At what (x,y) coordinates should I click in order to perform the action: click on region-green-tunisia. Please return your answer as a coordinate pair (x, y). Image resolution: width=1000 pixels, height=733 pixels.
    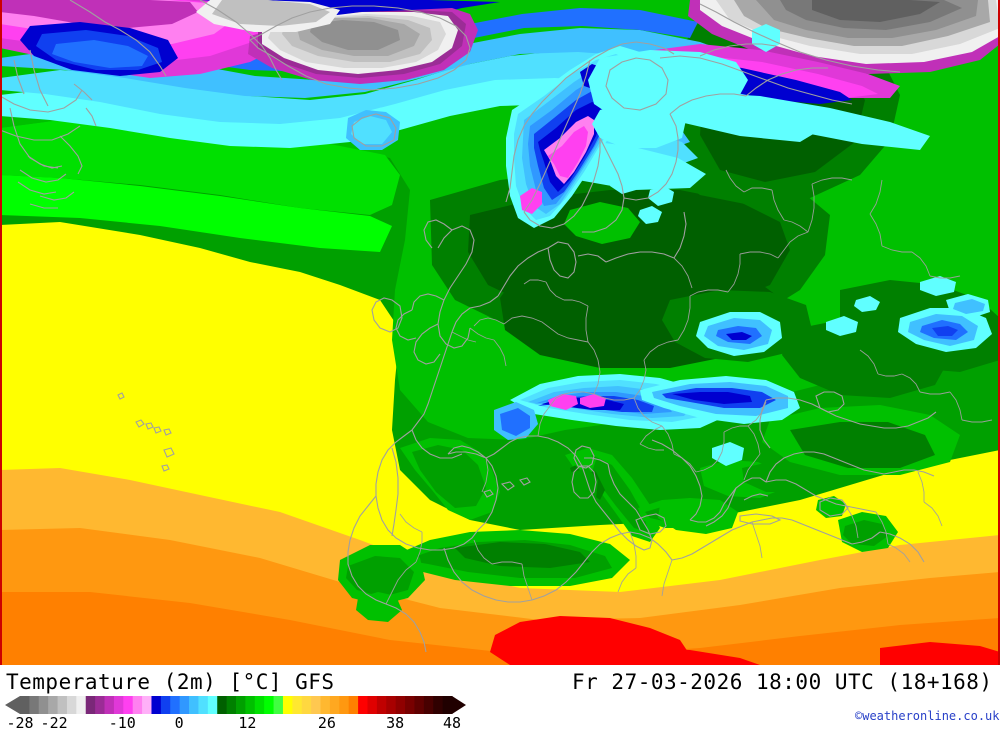
    Looking at the image, I should click on (698, 516).